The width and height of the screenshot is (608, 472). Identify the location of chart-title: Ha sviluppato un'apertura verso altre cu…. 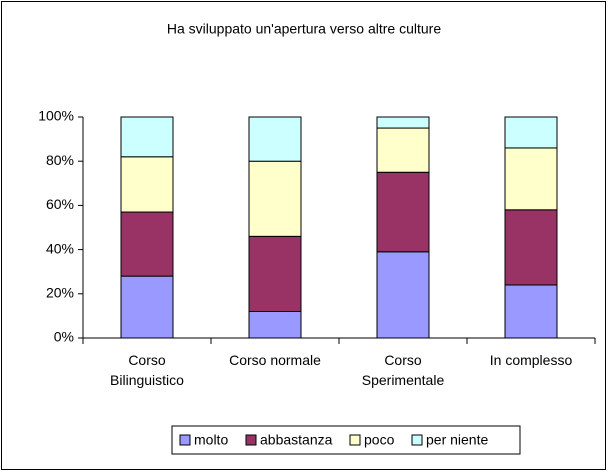
(304, 29).